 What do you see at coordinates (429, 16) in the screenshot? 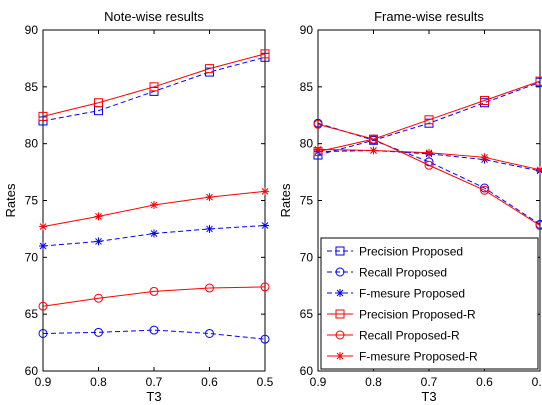
I see `chart-title: Frame-wise results` at bounding box center [429, 16].